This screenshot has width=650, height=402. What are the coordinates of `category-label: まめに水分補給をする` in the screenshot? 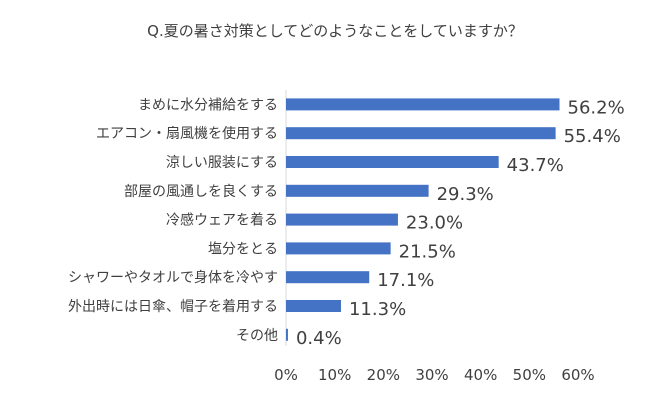 It's located at (208, 105).